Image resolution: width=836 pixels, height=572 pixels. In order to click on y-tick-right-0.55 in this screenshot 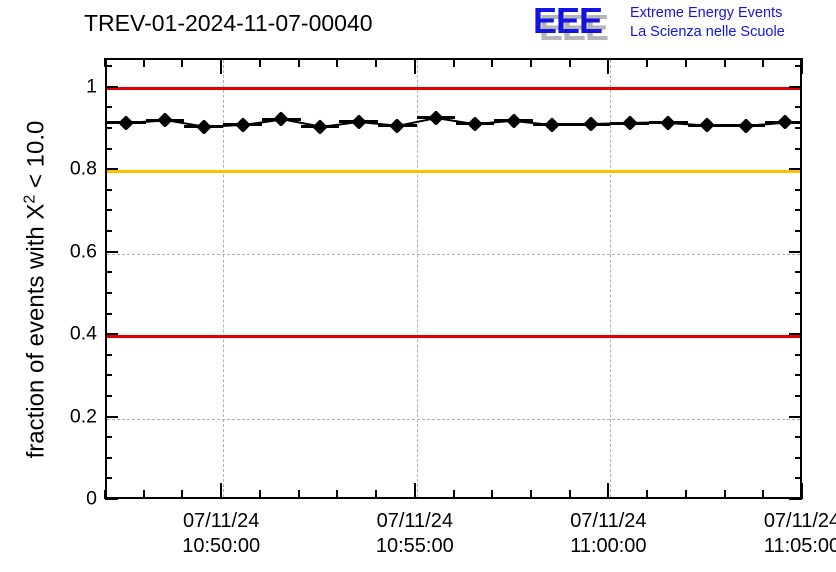, I will do `click(798, 272)`.